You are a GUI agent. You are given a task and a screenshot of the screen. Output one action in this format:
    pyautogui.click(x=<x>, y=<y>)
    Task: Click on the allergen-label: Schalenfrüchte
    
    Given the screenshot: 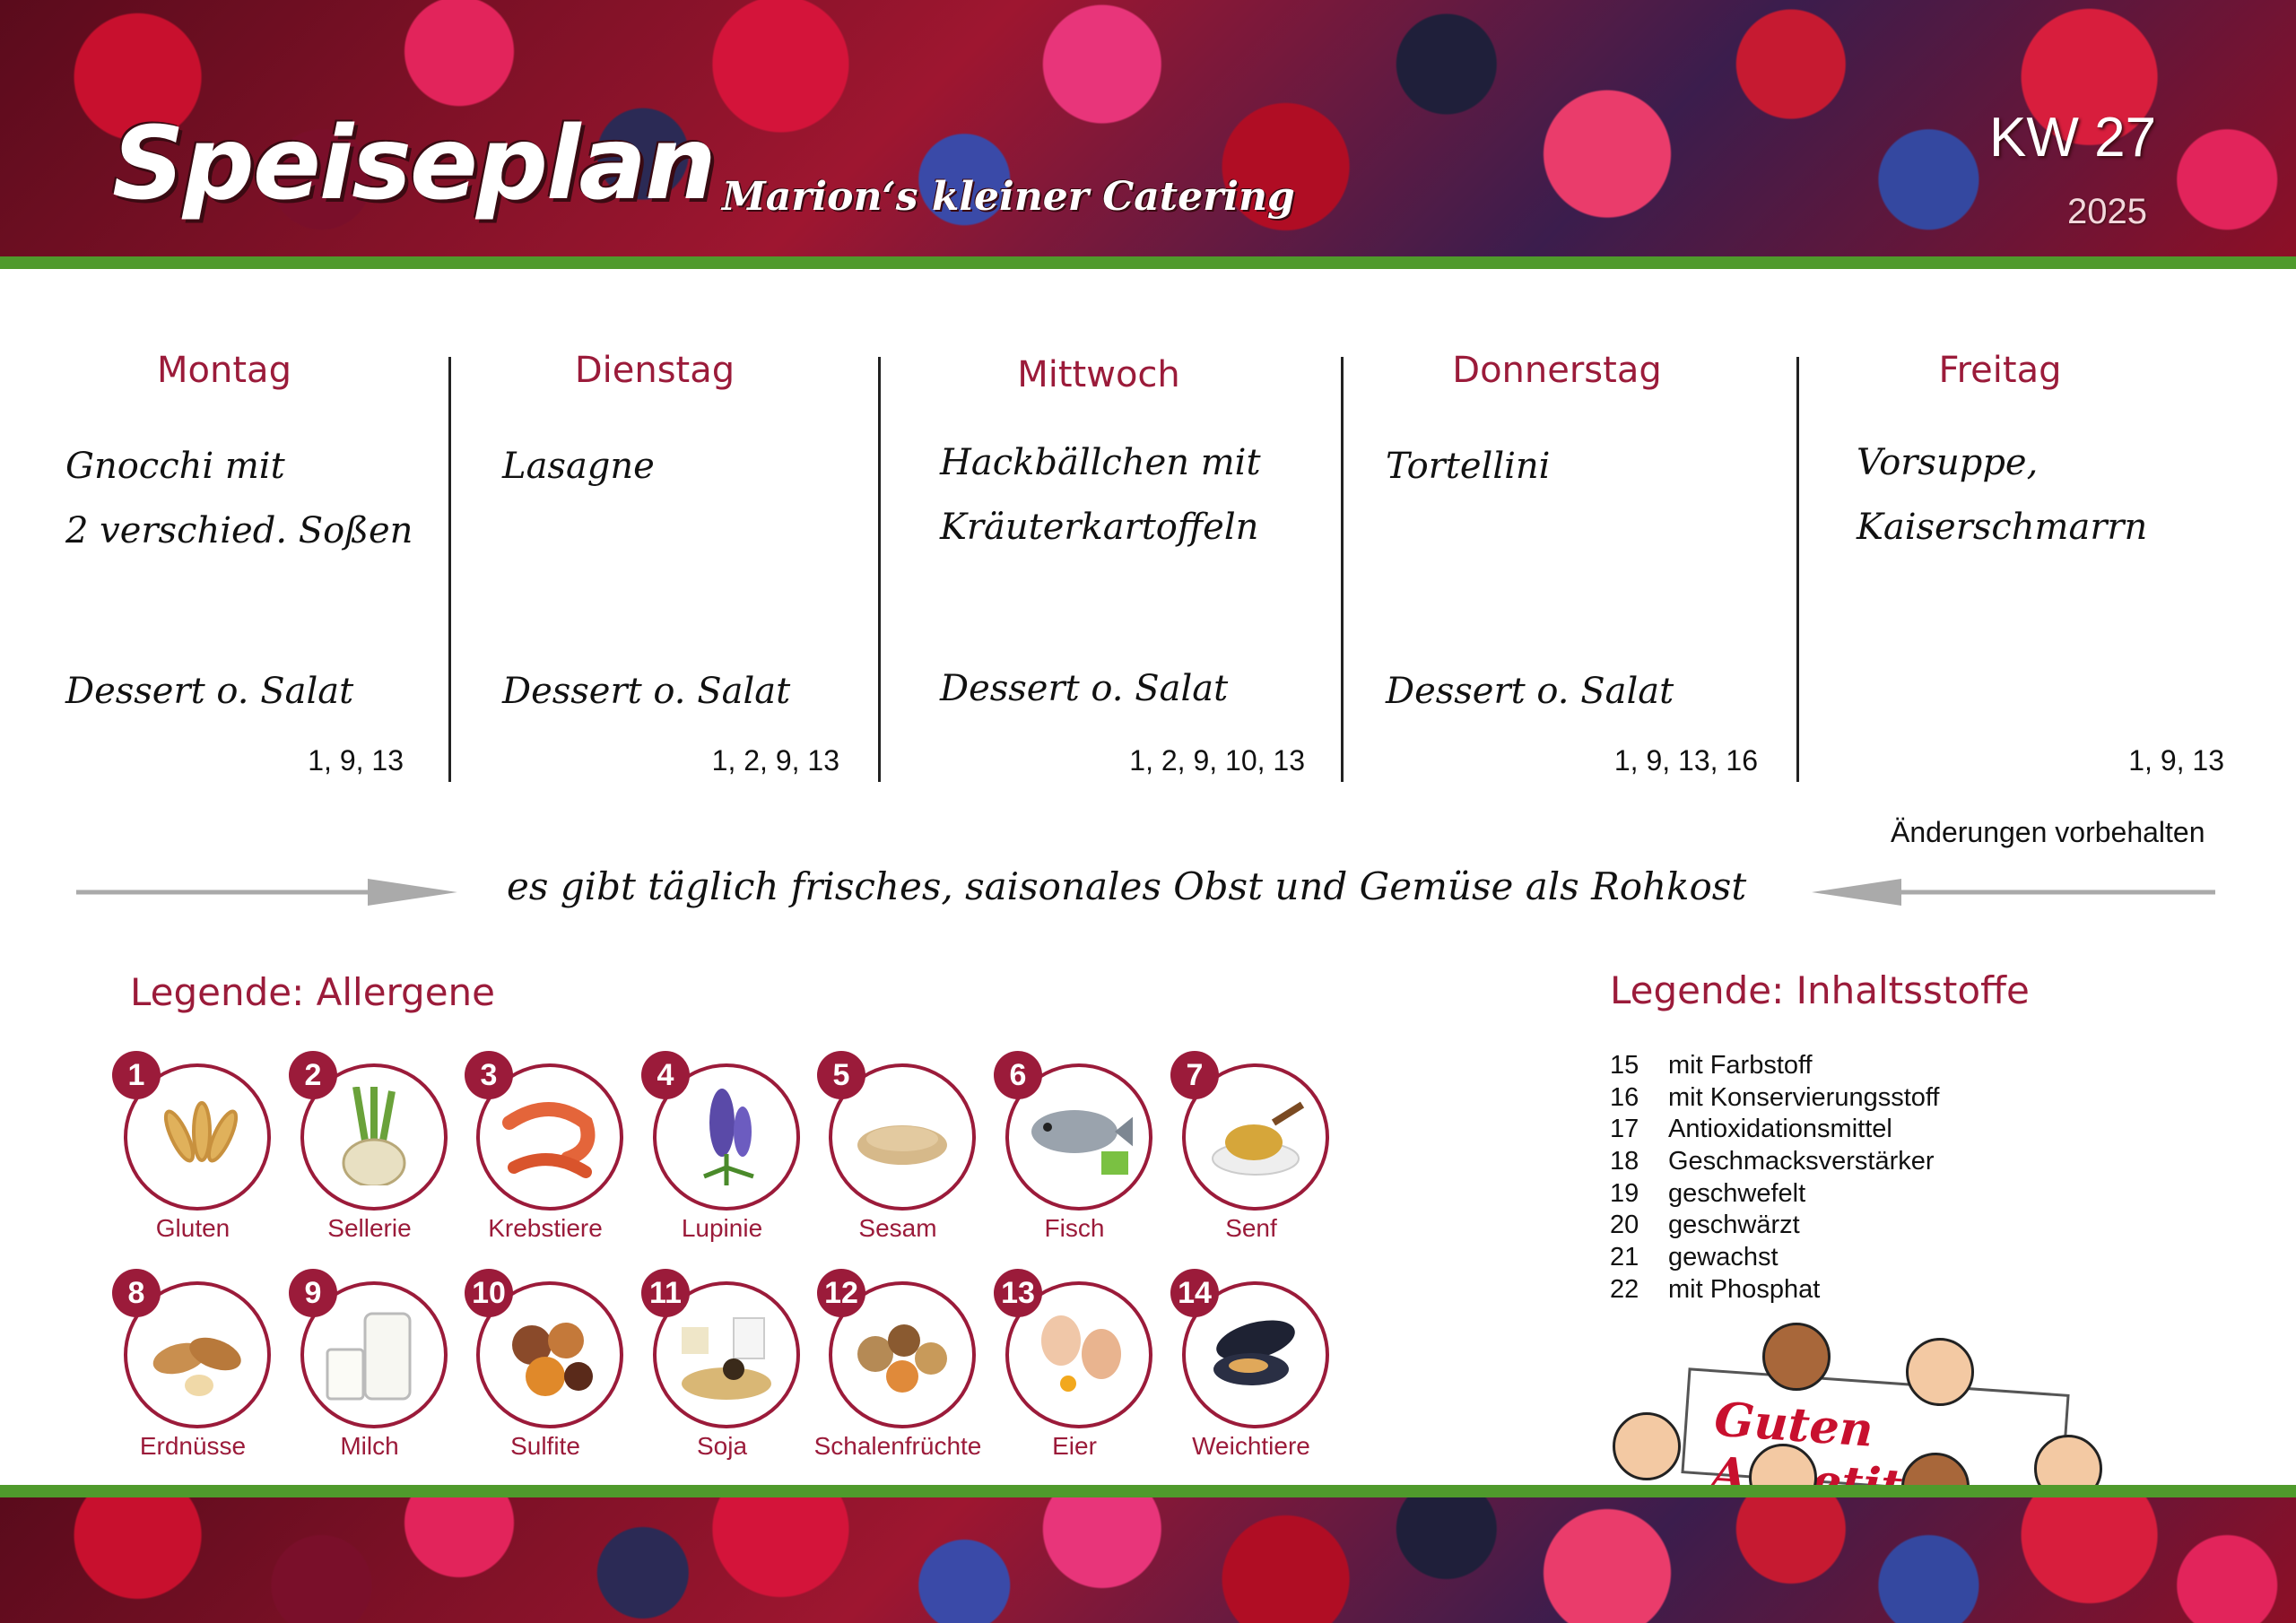 What is the action you would take?
    pyautogui.click(x=897, y=1446)
    